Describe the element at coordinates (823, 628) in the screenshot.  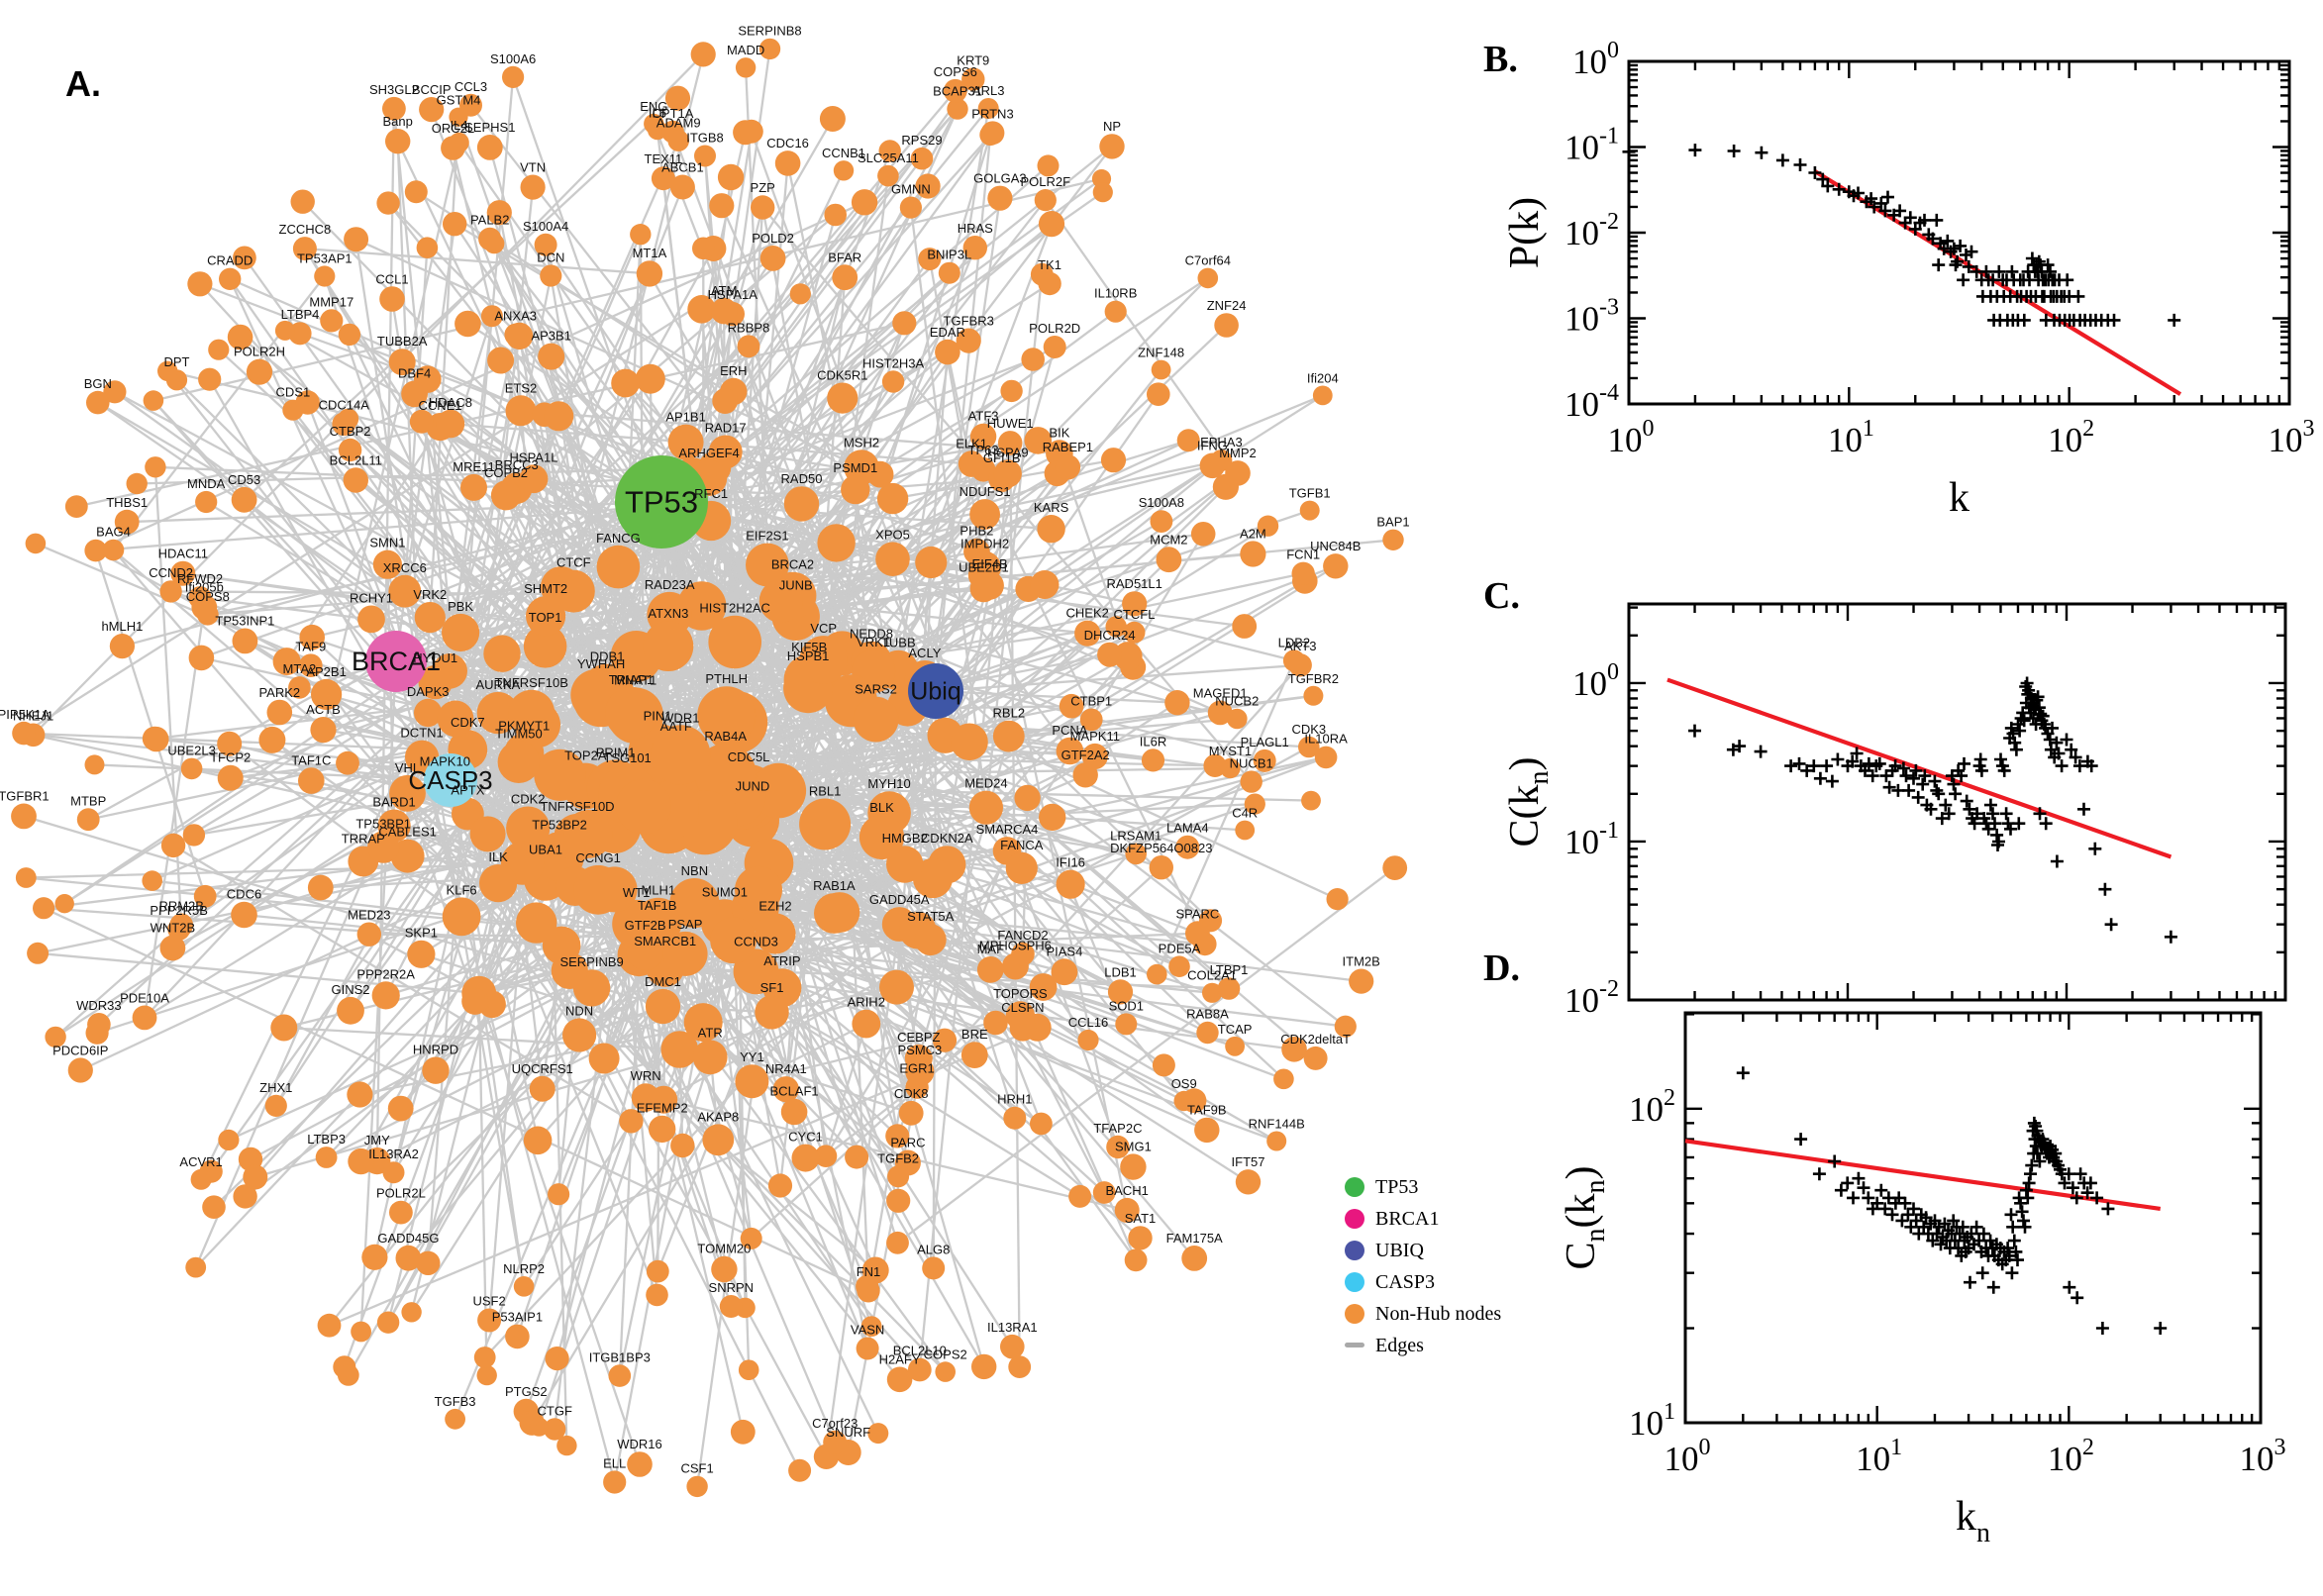
I see `node-label: VCP` at that location.